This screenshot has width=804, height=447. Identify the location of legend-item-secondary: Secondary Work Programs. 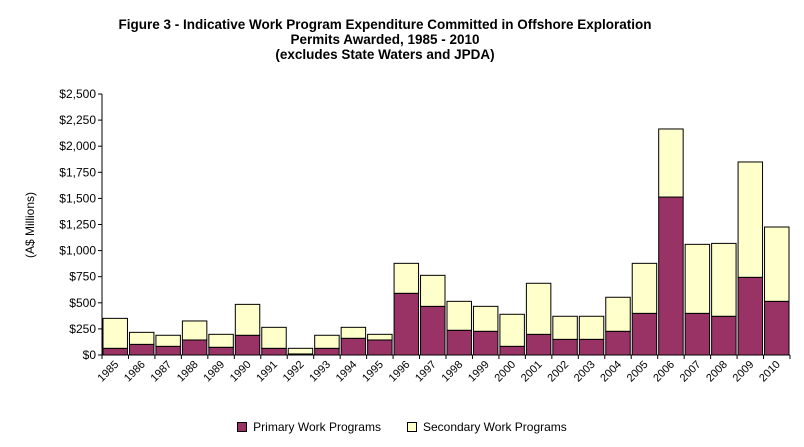
(486, 427).